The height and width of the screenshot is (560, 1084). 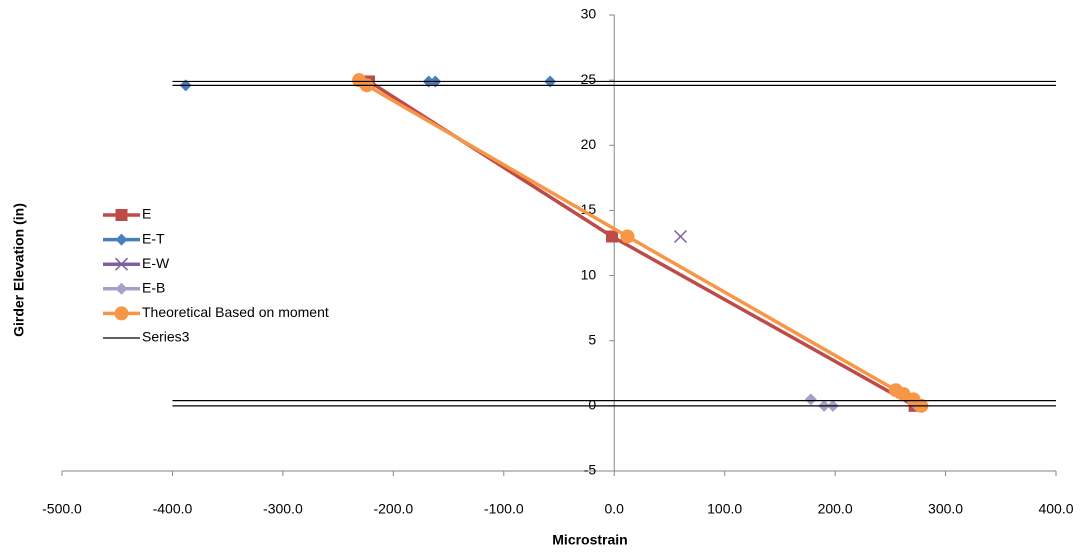 I want to click on y-tick-label: 25, so click(x=589, y=79).